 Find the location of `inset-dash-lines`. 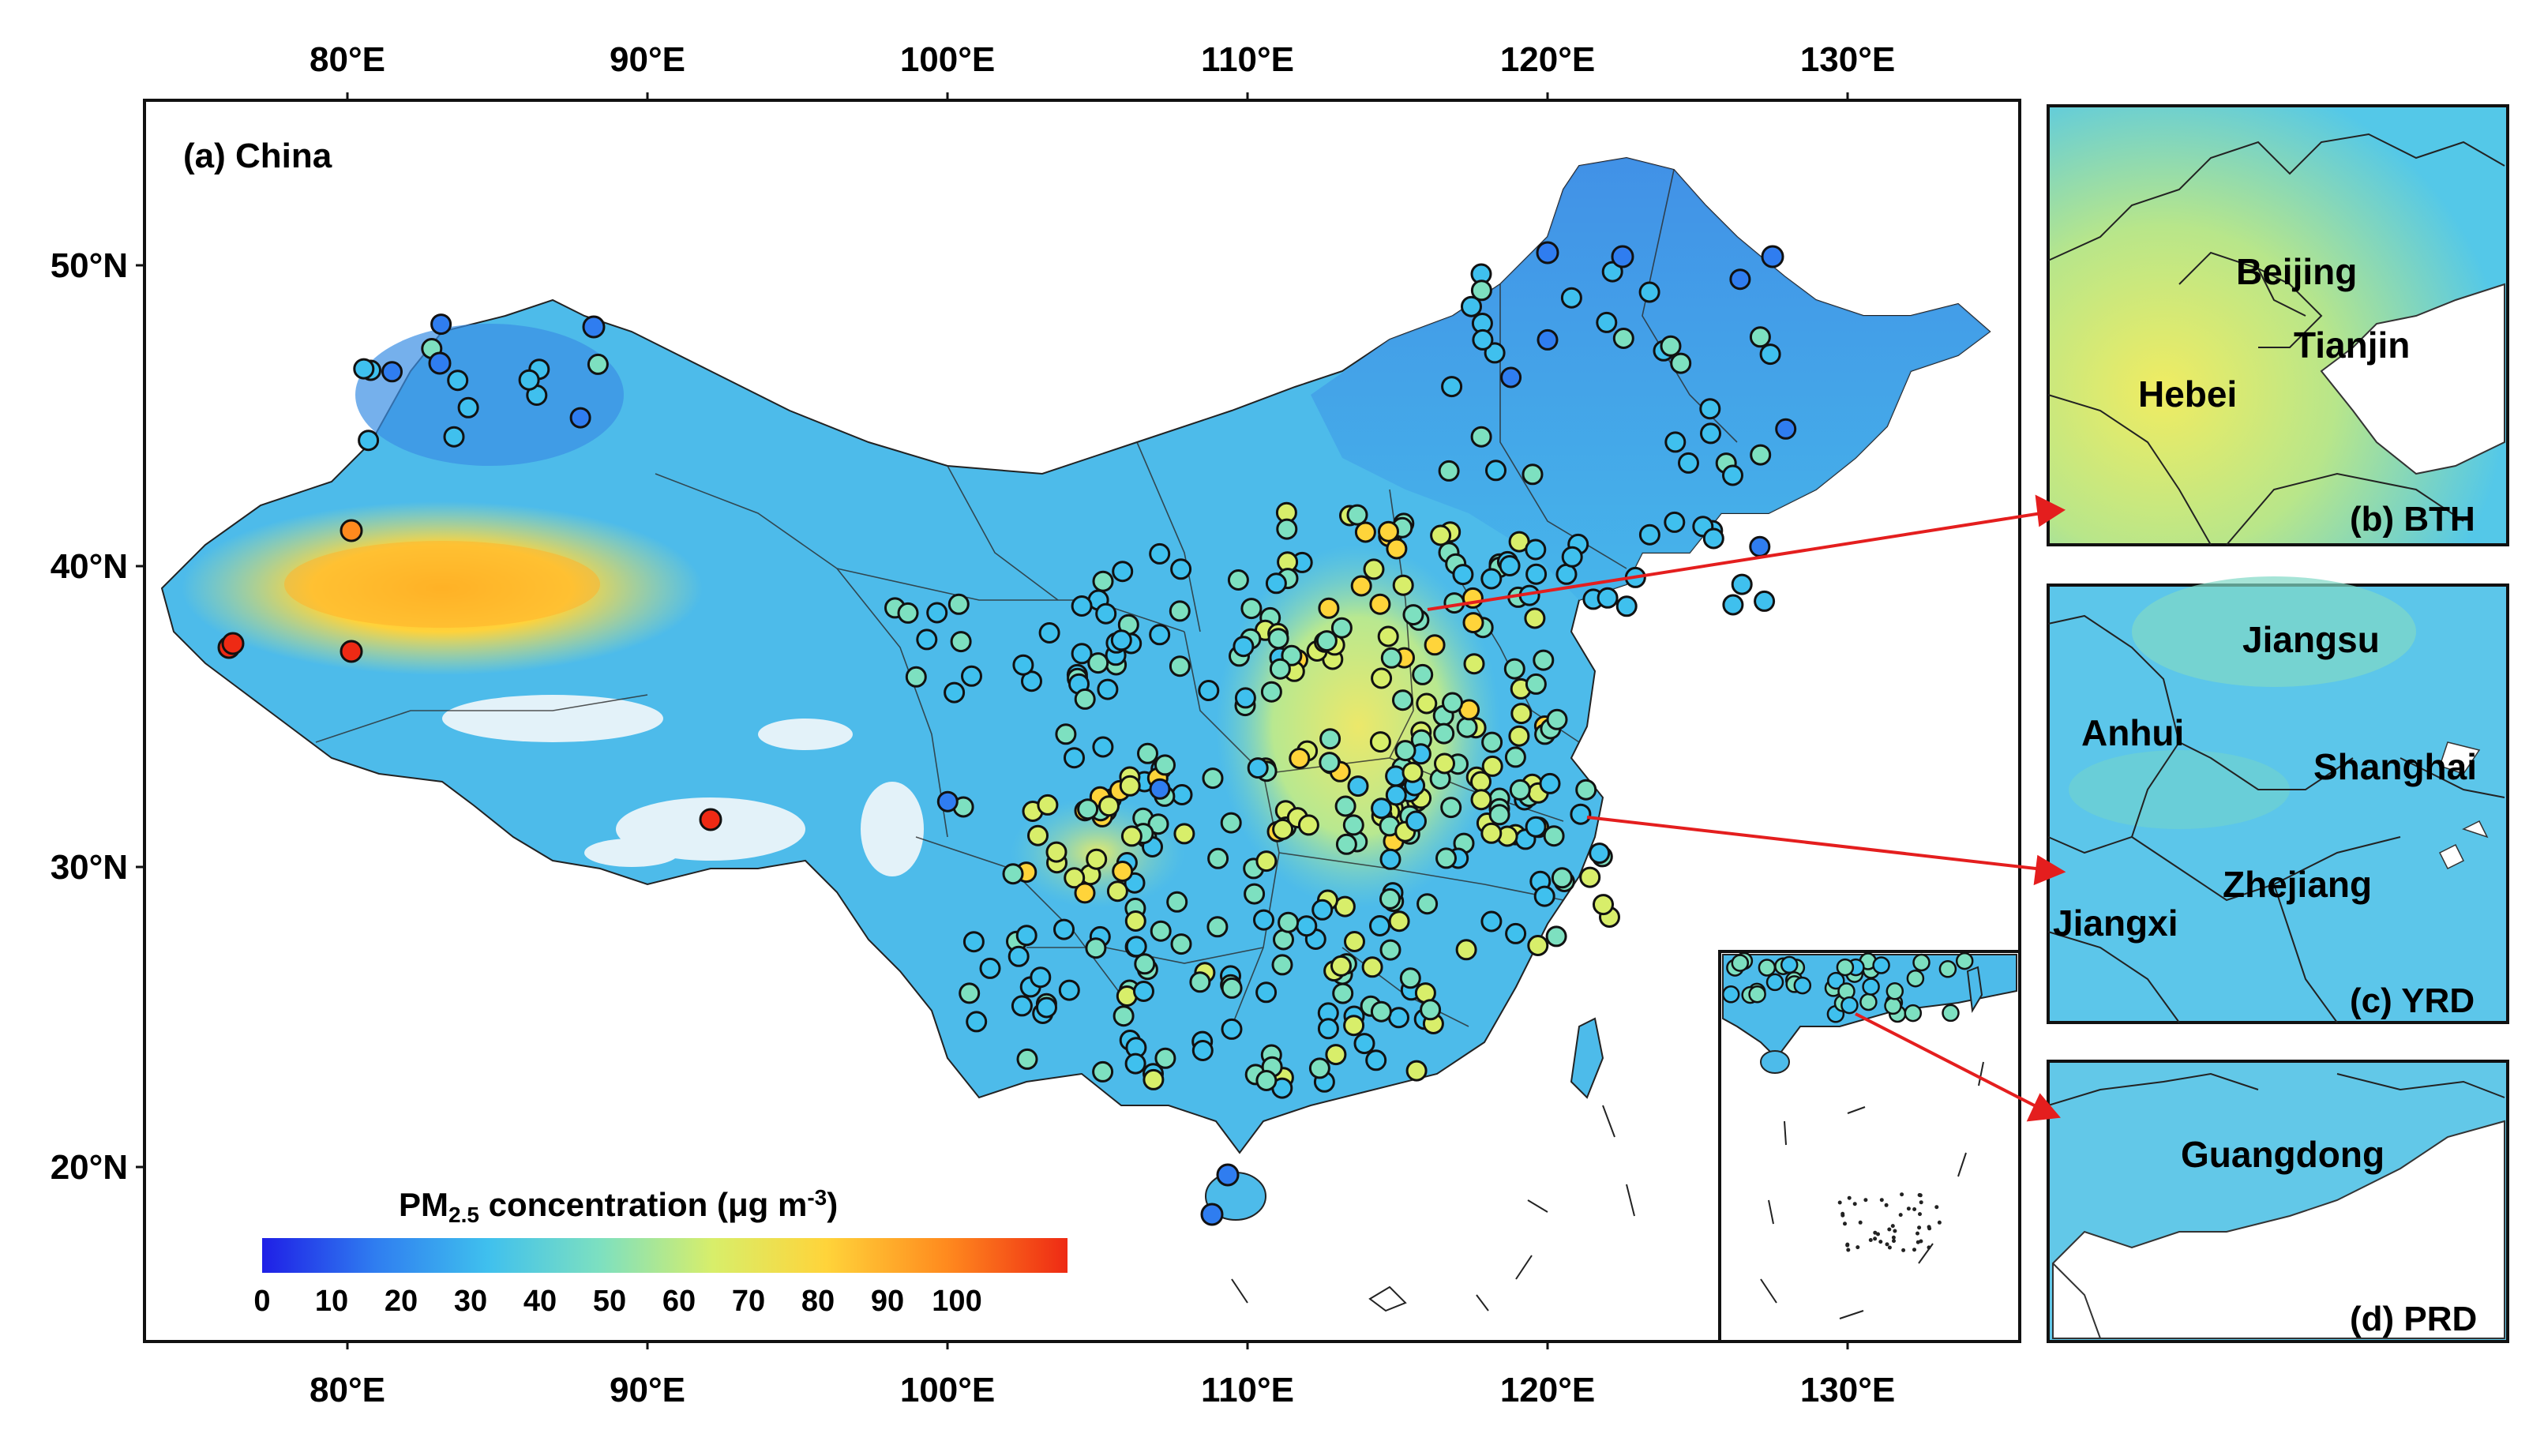

inset-dash-lines is located at coordinates (1872, 1190).